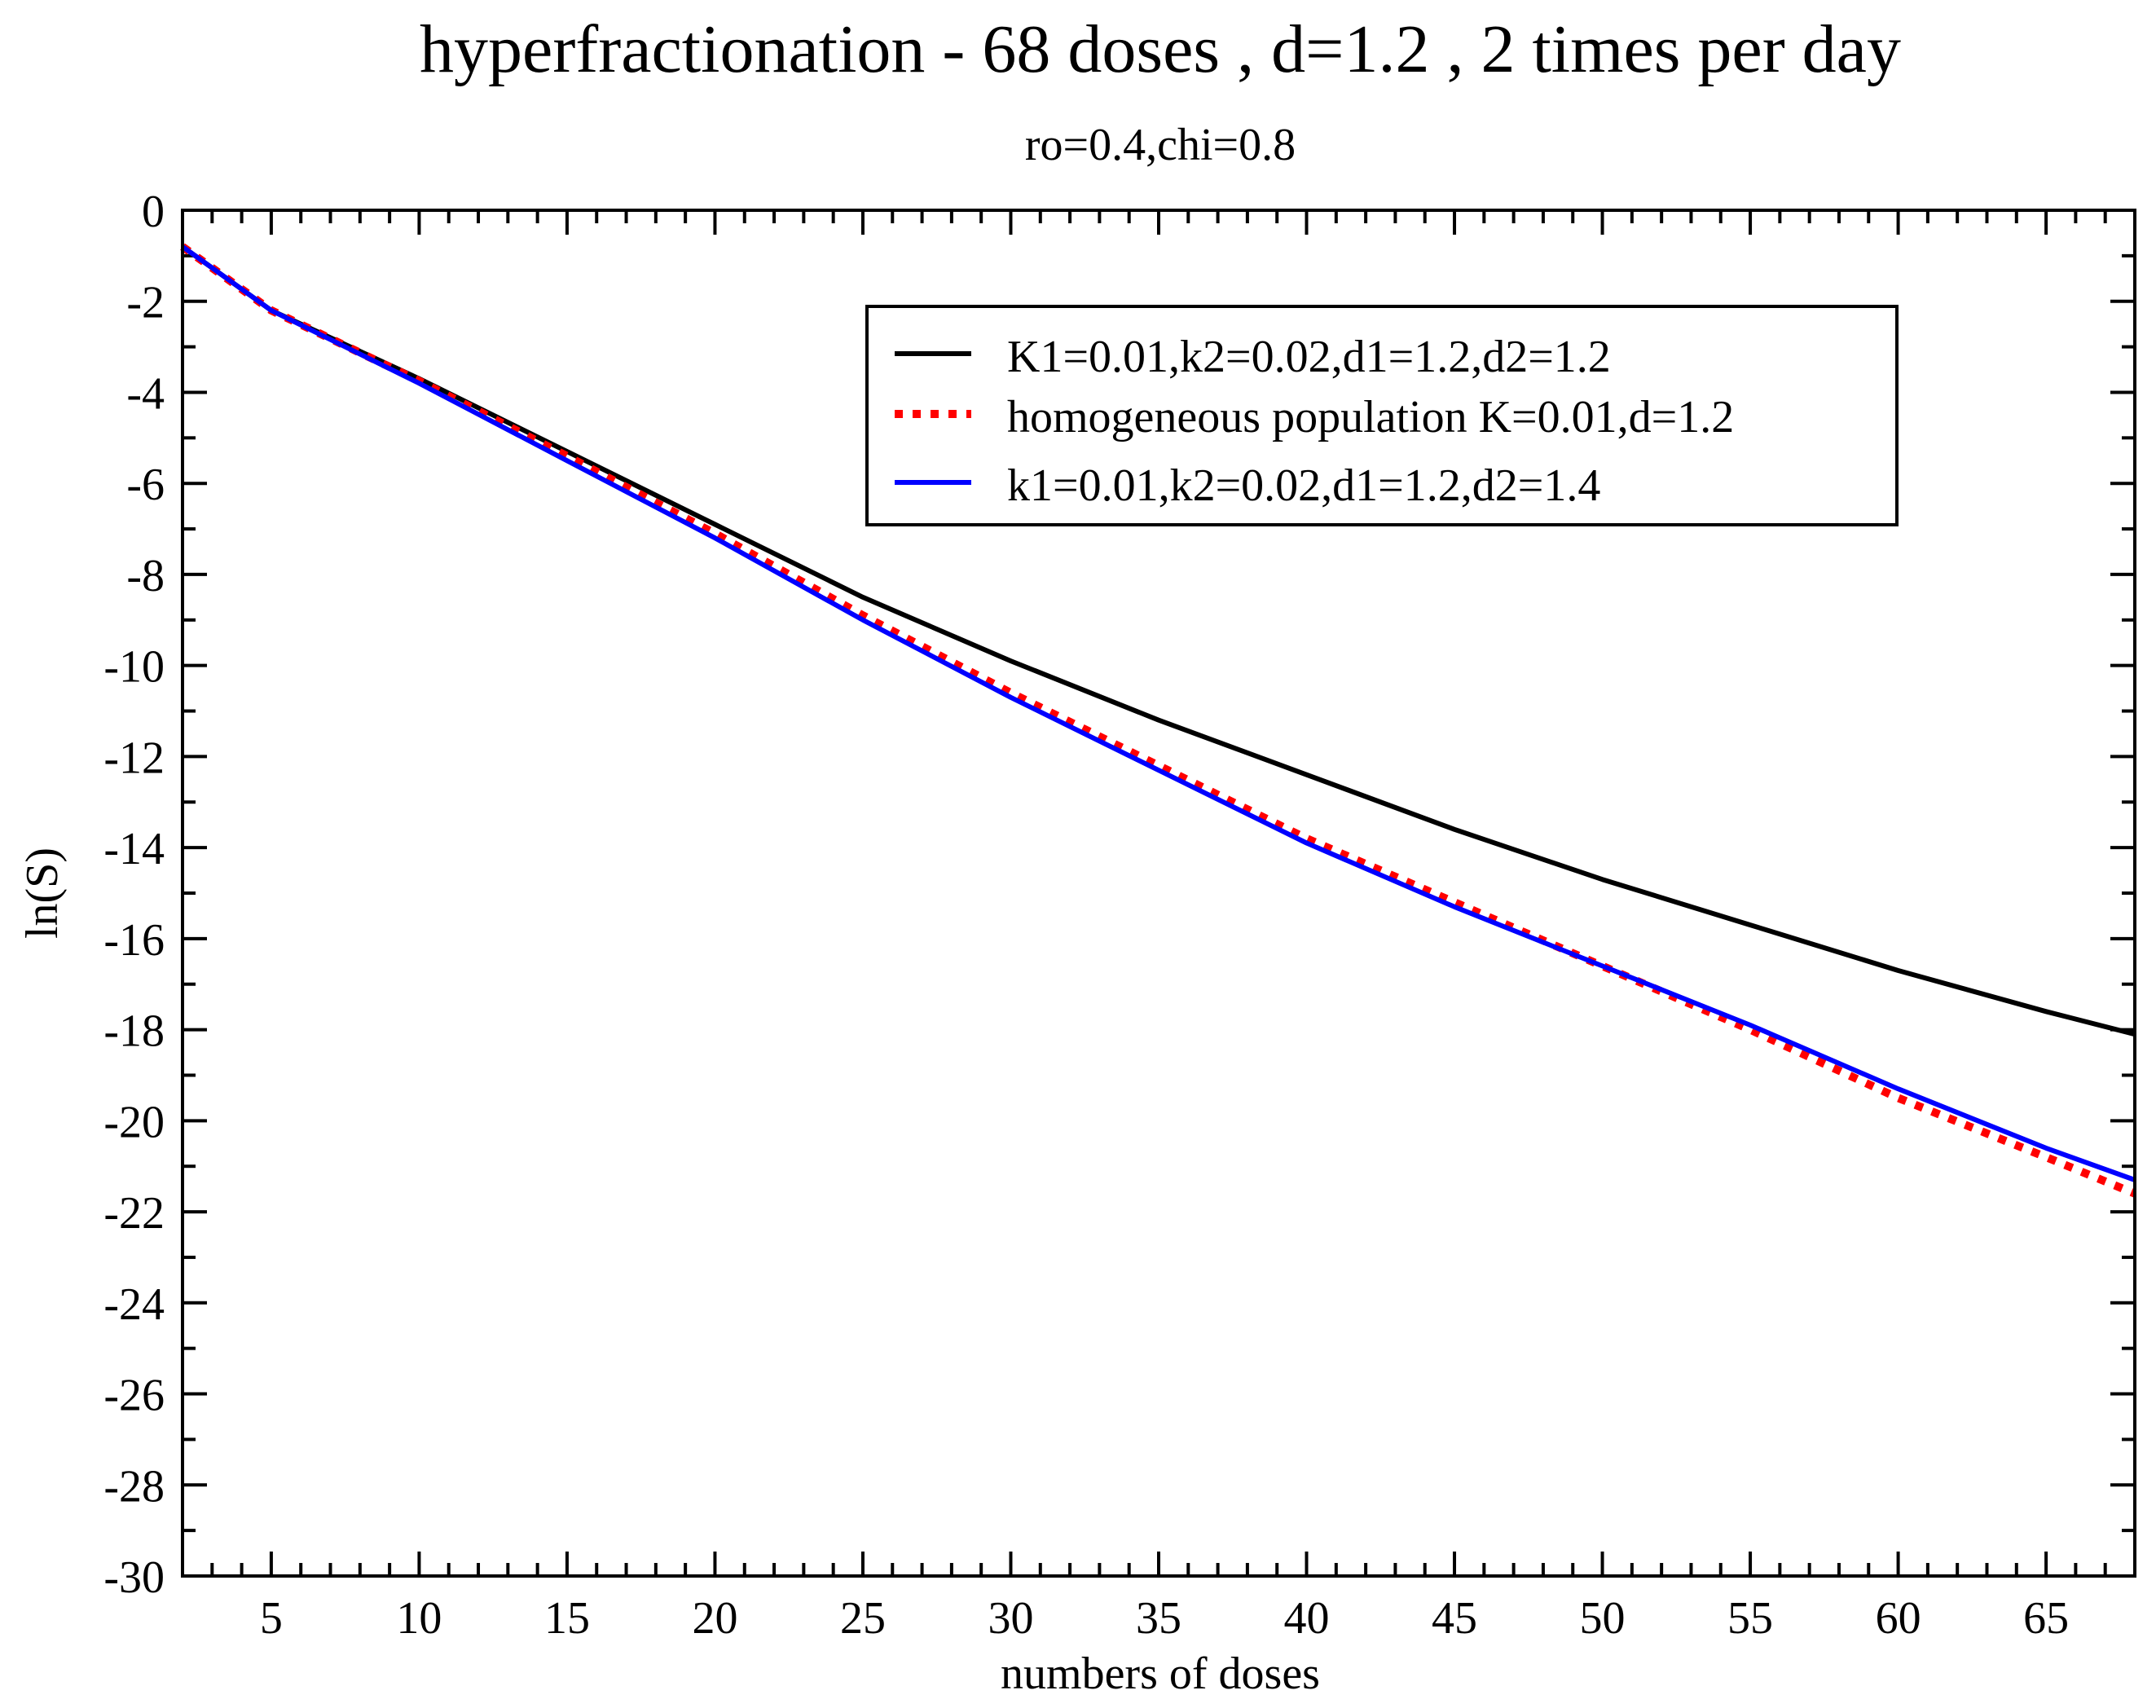 This screenshot has height=1708, width=2156. Describe the element at coordinates (1158, 1618) in the screenshot. I see `x-tick-label: 35` at that location.